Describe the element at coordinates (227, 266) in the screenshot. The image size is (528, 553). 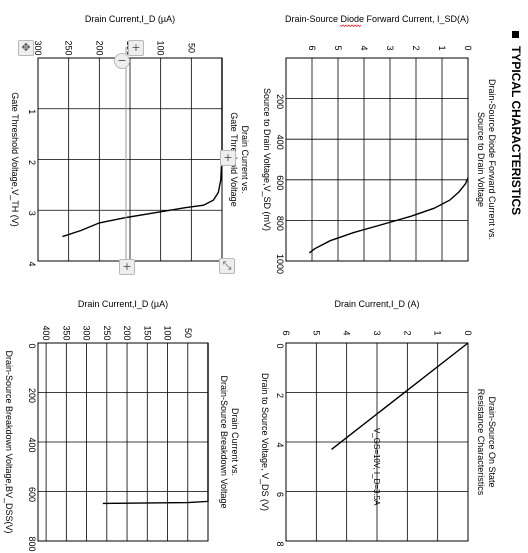
I see `expand-icon: ⤡` at that location.